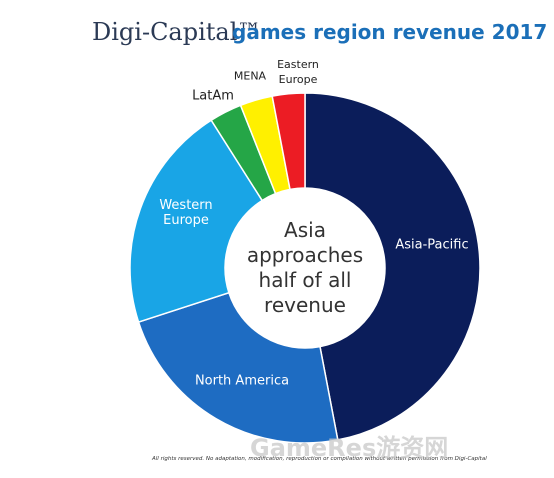 This screenshot has width=554, height=478. Describe the element at coordinates (298, 72) in the screenshot. I see `slice-label: Eastern Europe` at that location.